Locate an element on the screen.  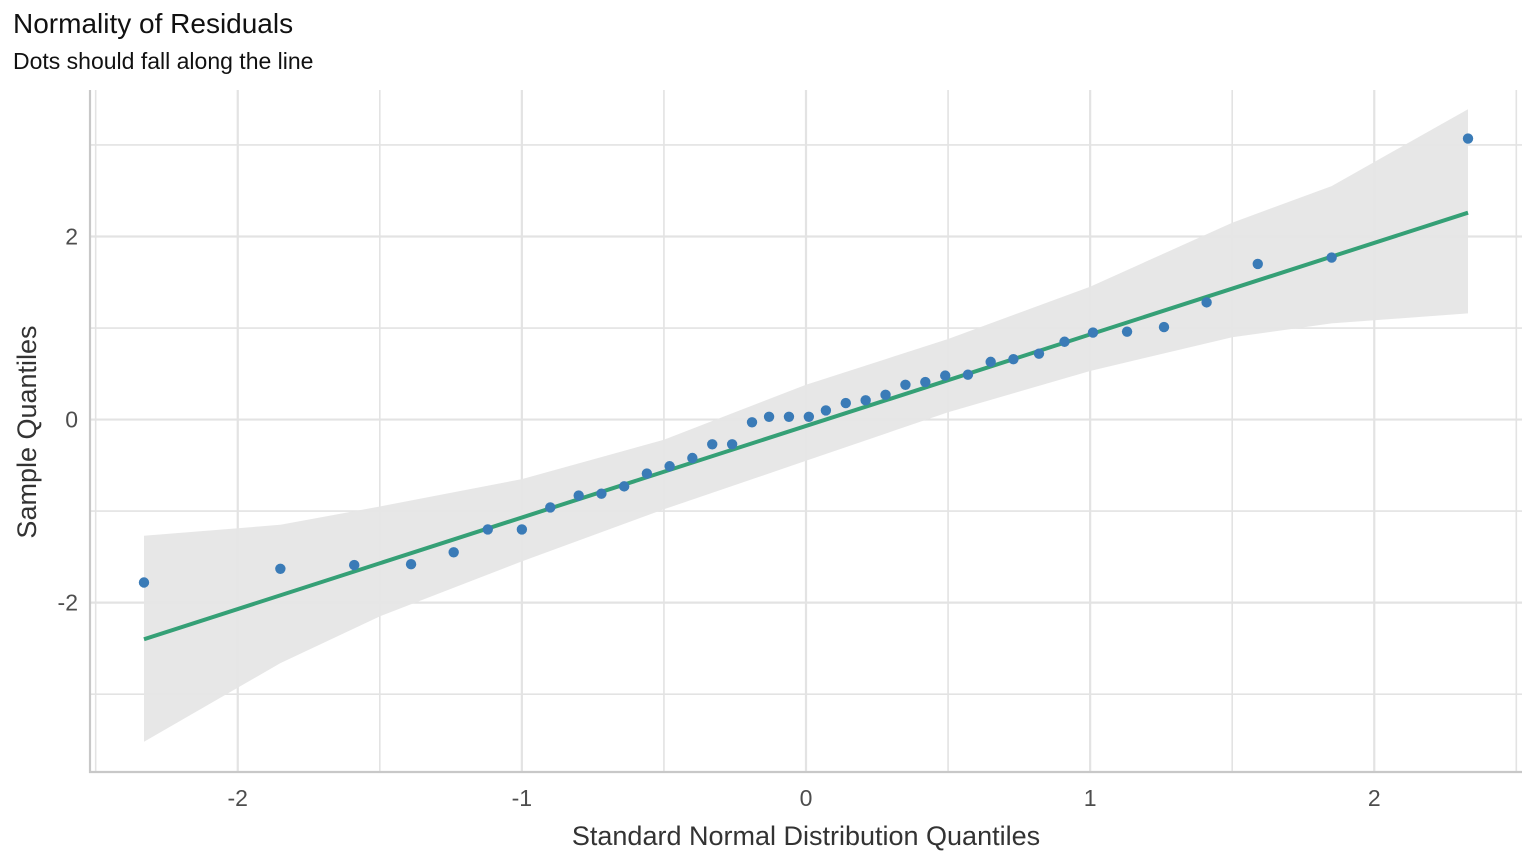
x-axis-title: Standard Normal Distribution Quantiles is located at coordinates (806, 836).